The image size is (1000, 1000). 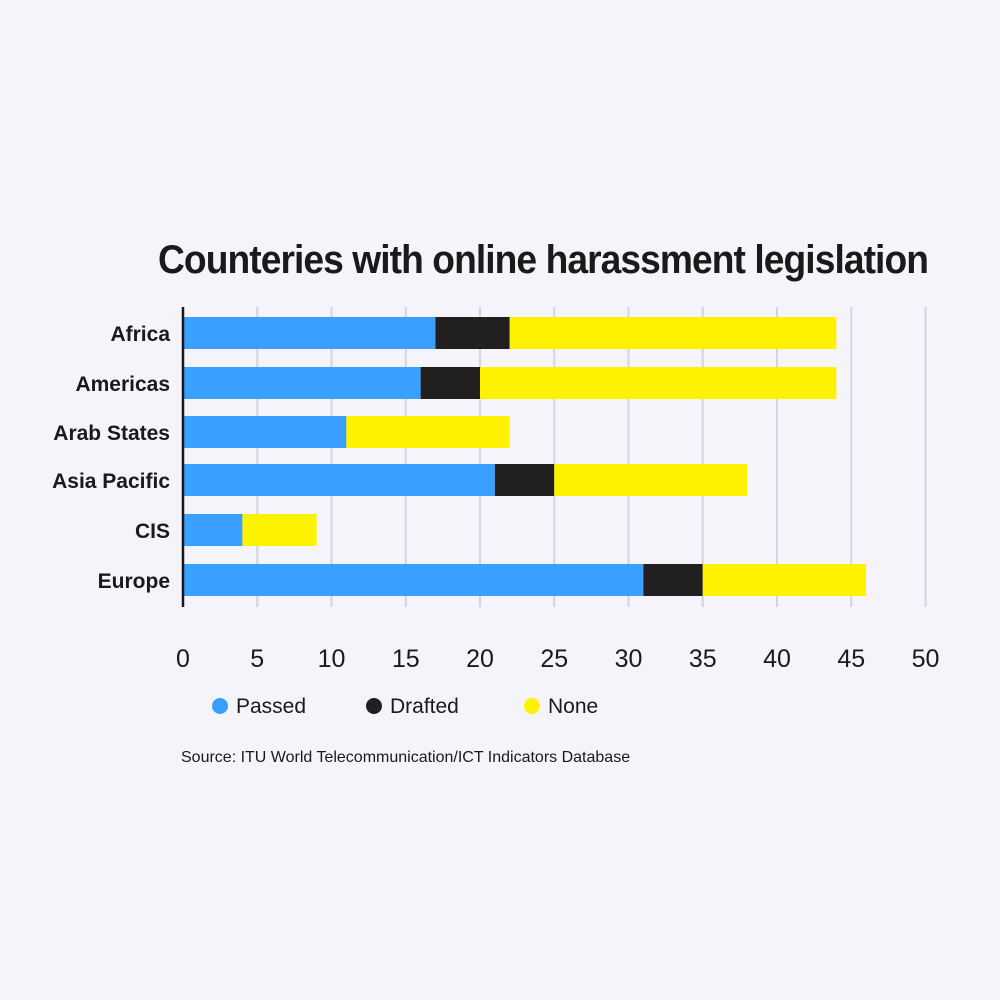 What do you see at coordinates (213, 530) in the screenshot?
I see `bar-passed-cis` at bounding box center [213, 530].